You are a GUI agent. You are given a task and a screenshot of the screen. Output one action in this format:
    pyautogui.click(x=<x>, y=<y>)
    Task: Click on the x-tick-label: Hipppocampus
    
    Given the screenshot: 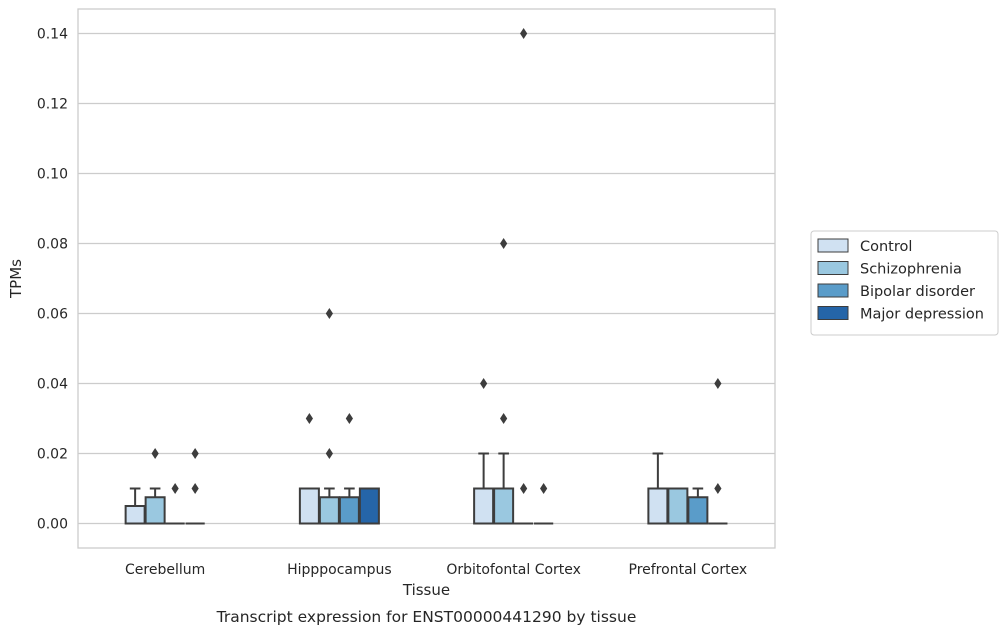 What is the action you would take?
    pyautogui.click(x=339, y=570)
    